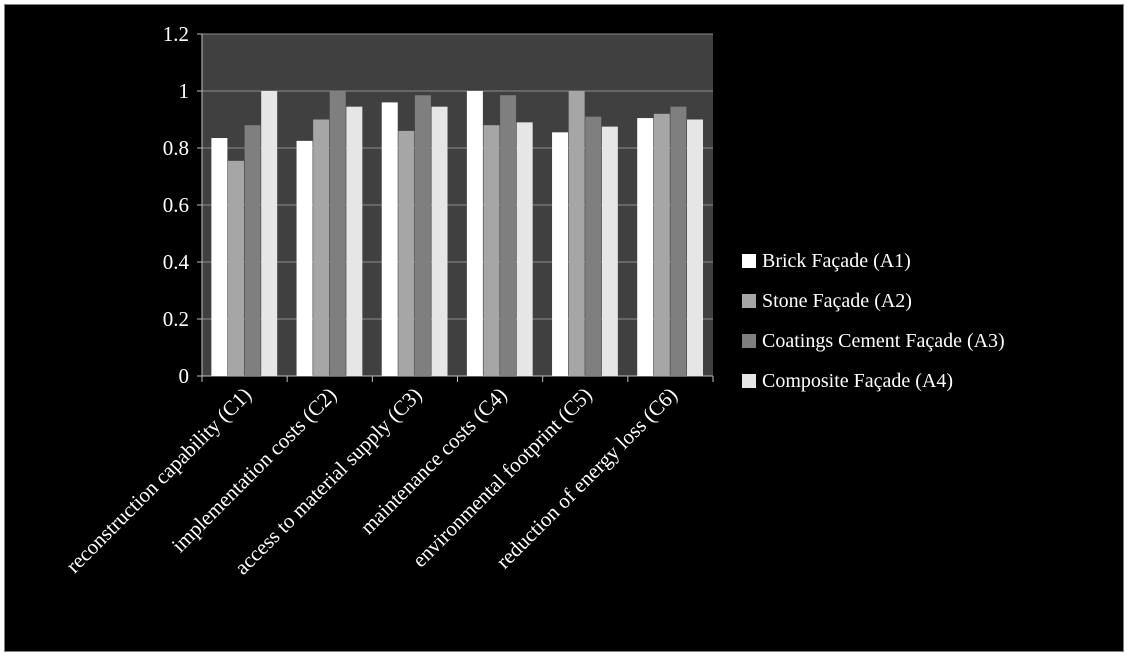 Image resolution: width=1128 pixels, height=656 pixels. I want to click on x-tick-label: maintenance costs (C4), so click(433, 461).